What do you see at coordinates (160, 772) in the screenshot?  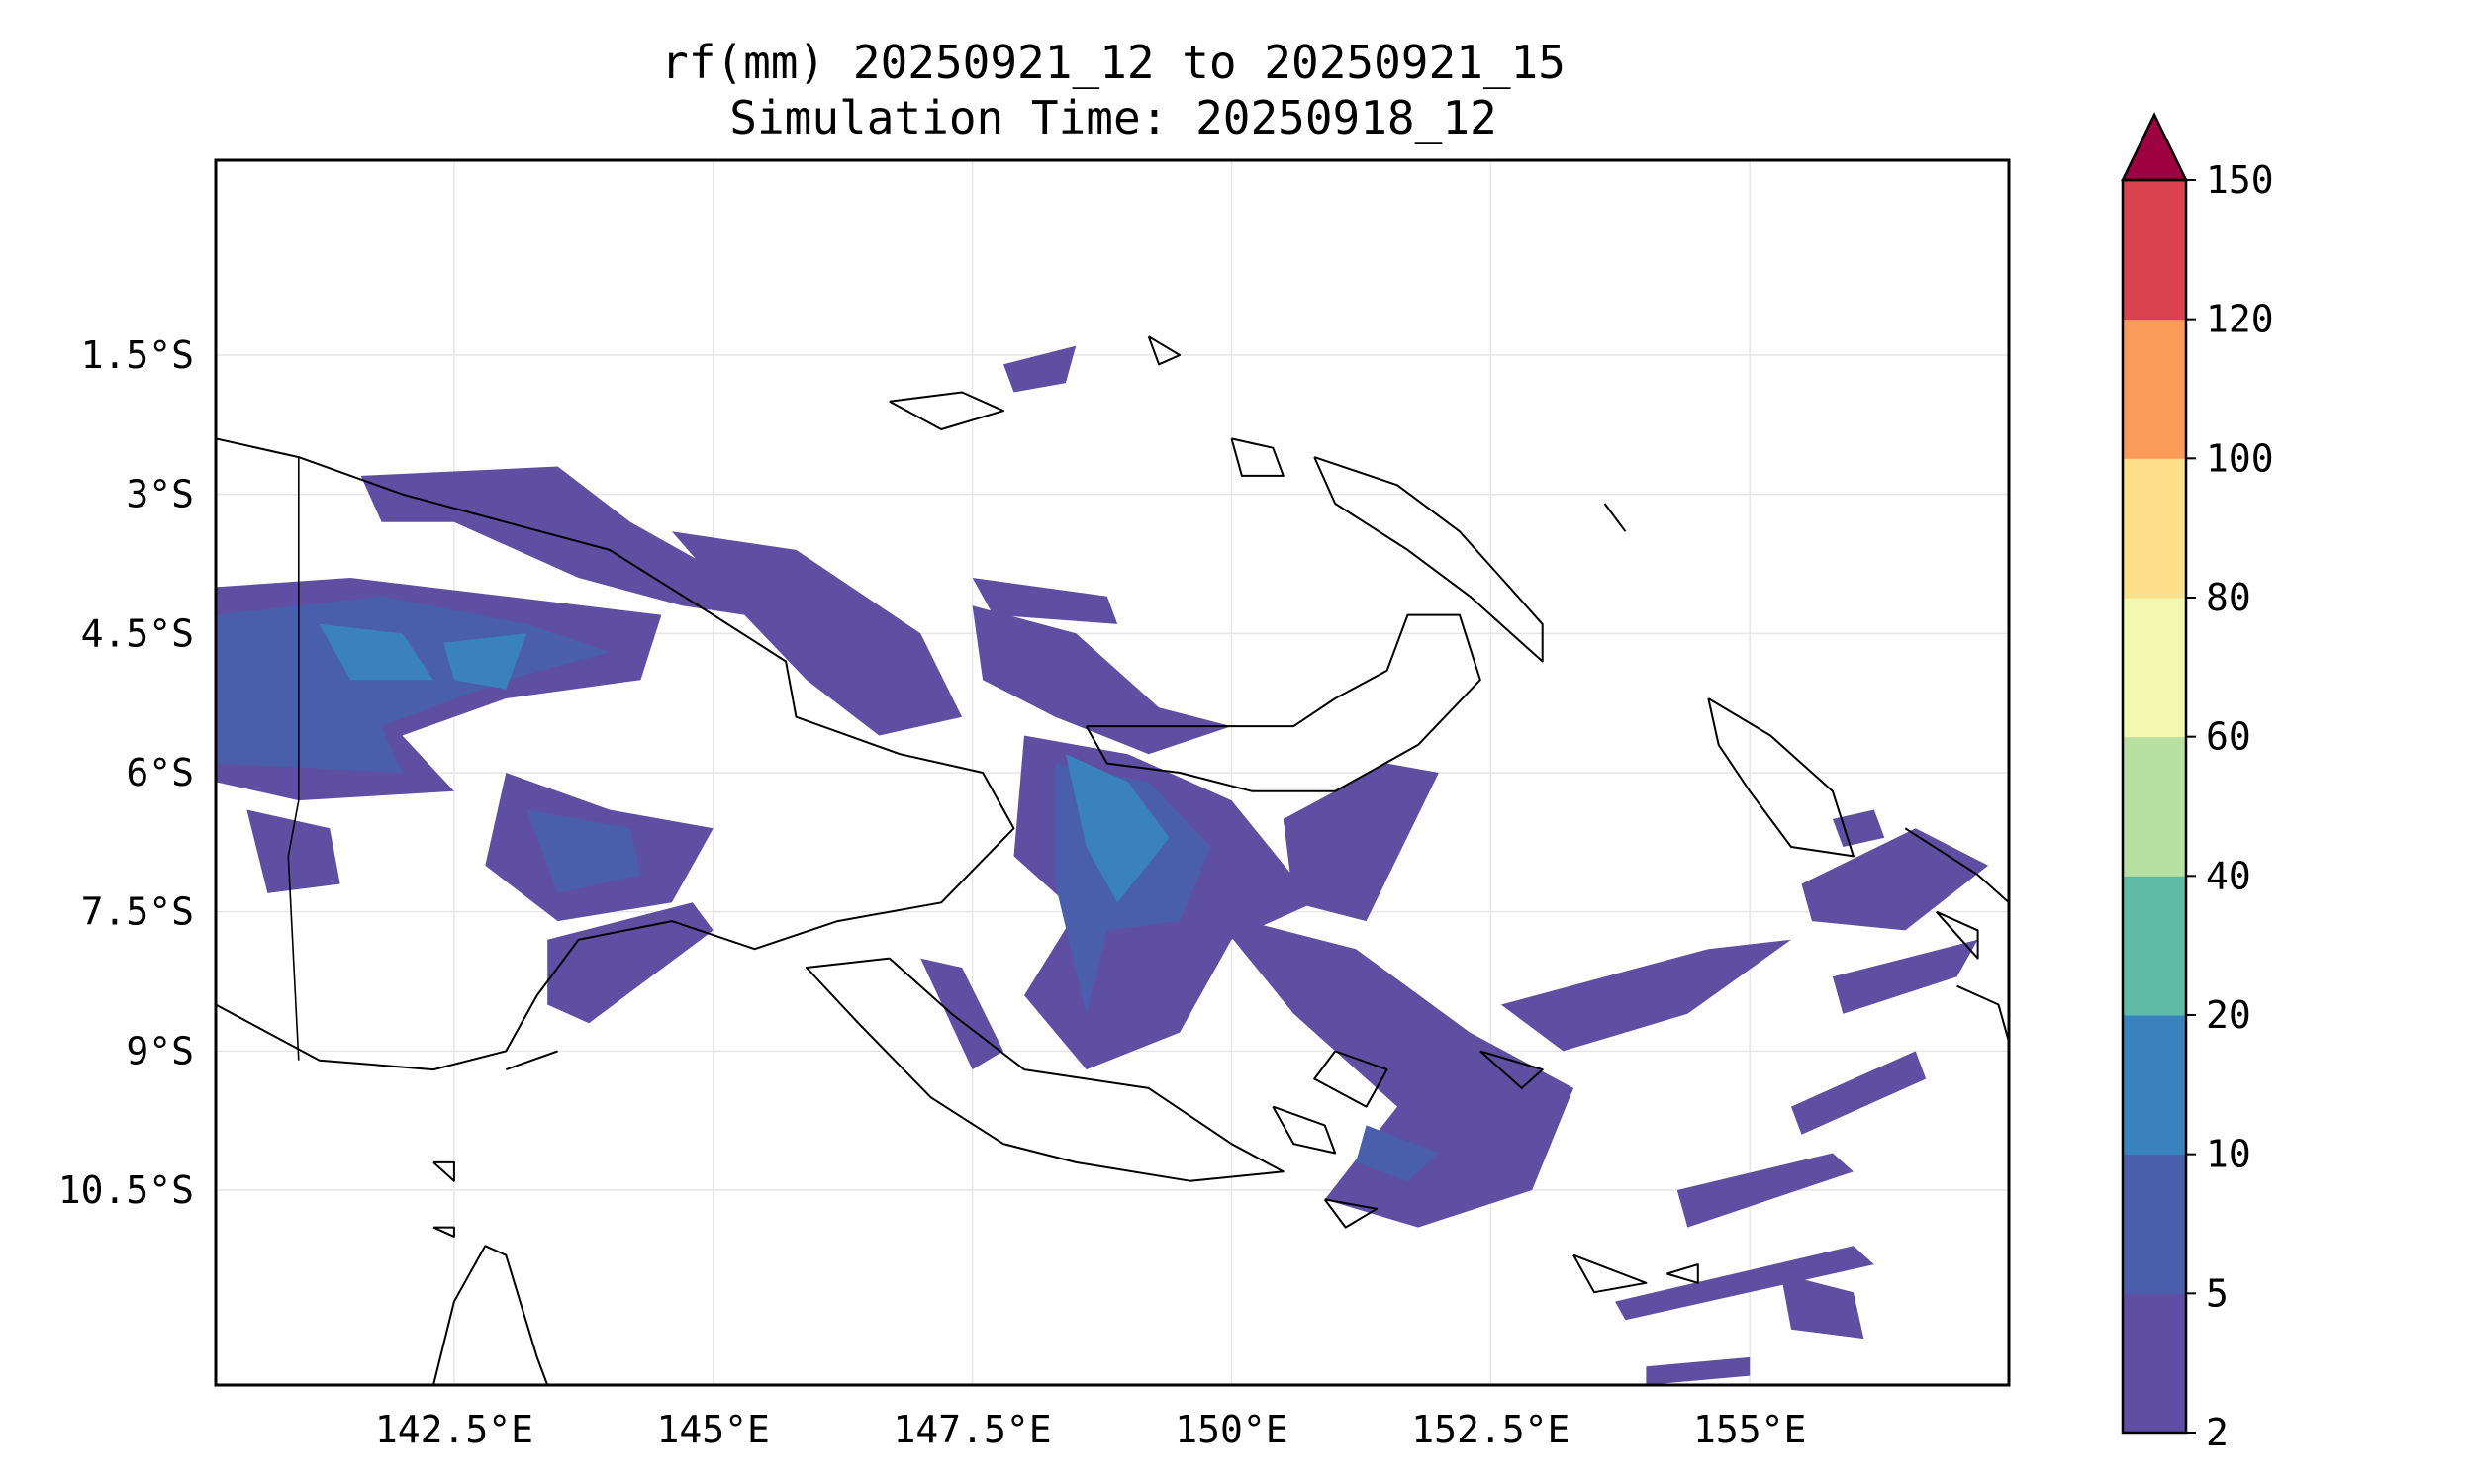 I see `lat-tick-label-3: 6°S` at bounding box center [160, 772].